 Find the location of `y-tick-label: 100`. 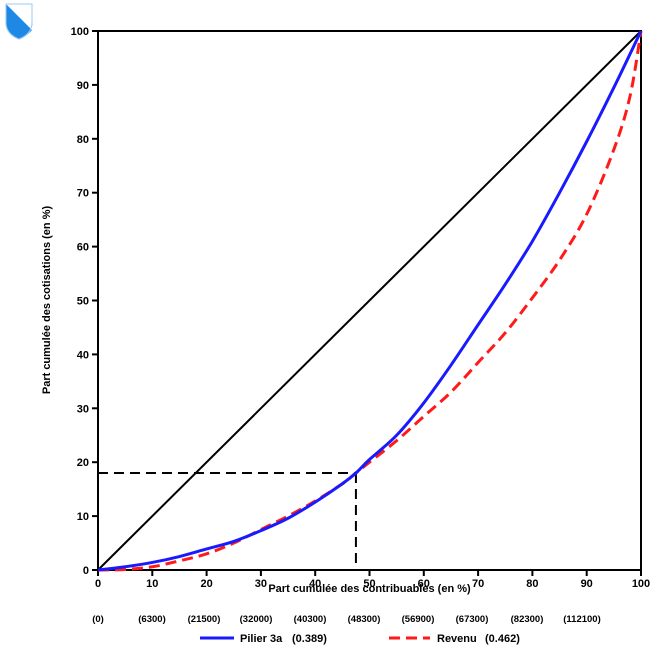

y-tick-label: 100 is located at coordinates (80, 32).